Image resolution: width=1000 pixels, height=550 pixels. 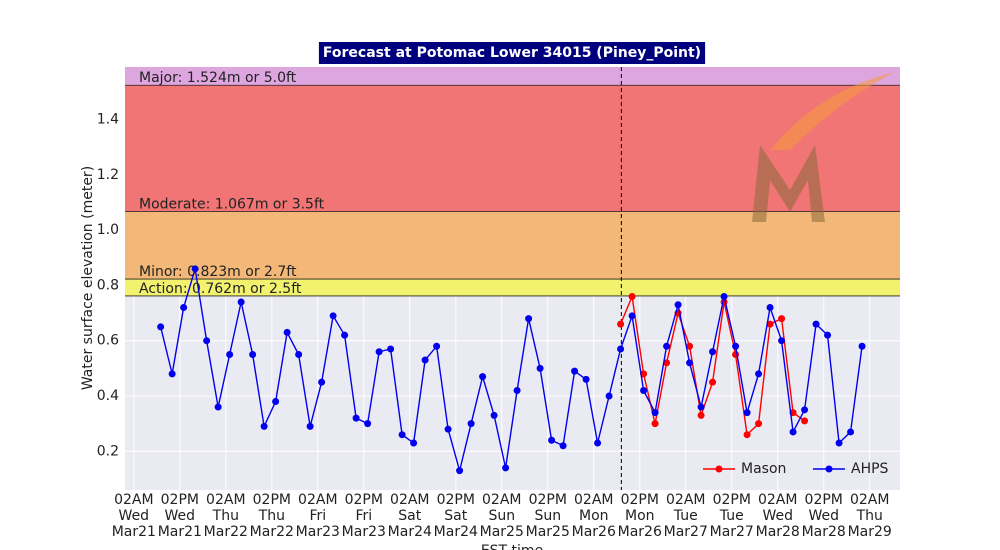 What do you see at coordinates (218, 78) in the screenshot?
I see `threshold-label: Major: 1.524m or 5.0ft` at bounding box center [218, 78].